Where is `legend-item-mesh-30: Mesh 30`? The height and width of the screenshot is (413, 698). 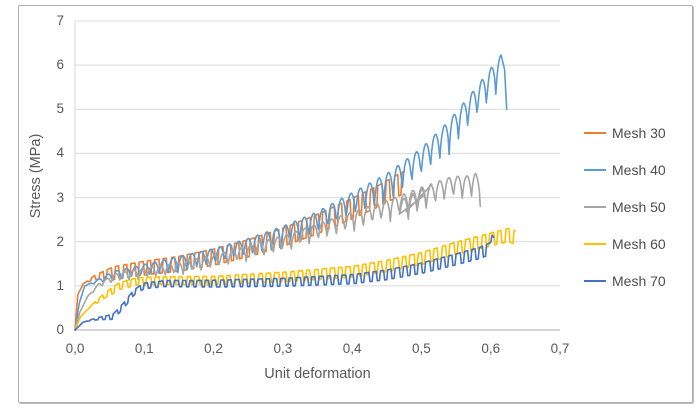 legend-item-mesh-30: Mesh 30 is located at coordinates (625, 133).